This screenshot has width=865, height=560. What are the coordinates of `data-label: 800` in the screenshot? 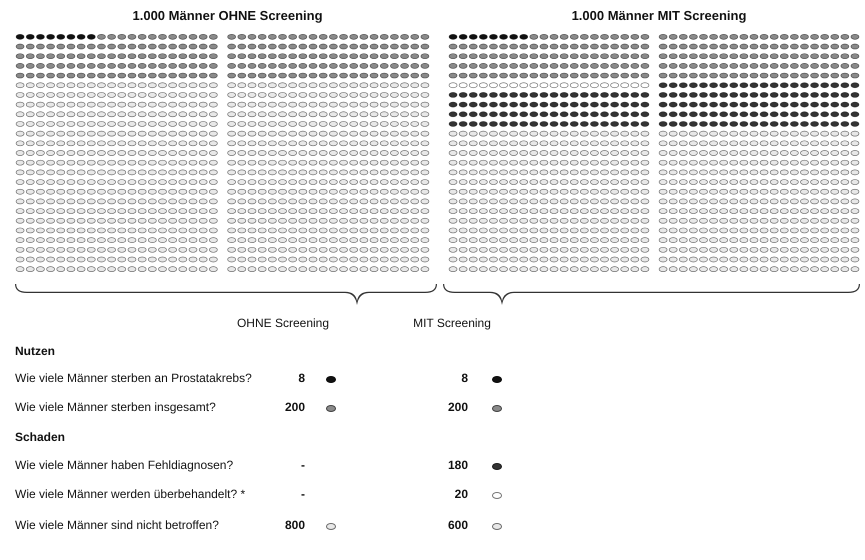 It's located at (294, 525).